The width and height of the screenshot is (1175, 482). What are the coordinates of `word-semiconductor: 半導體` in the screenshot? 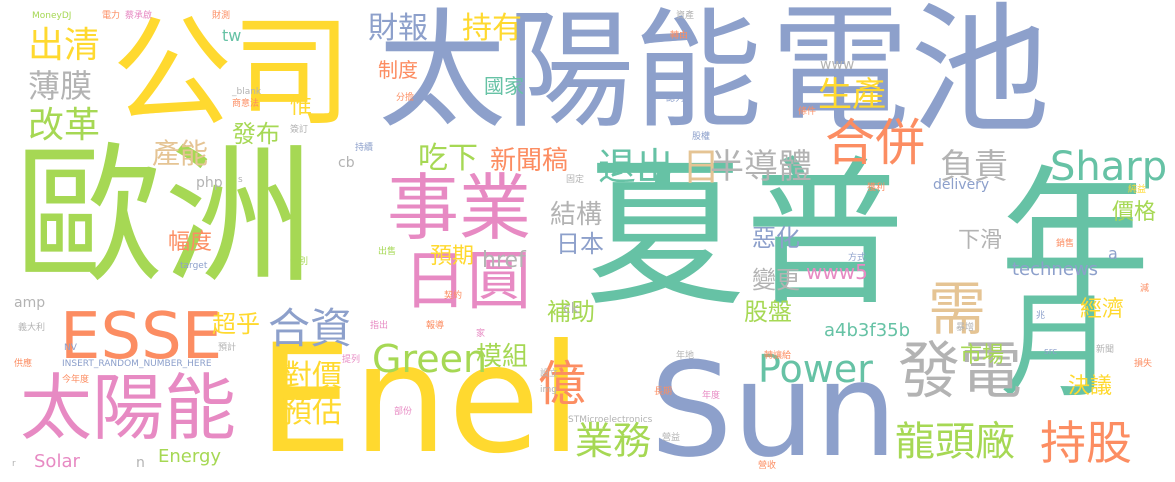 It's located at (761, 167).